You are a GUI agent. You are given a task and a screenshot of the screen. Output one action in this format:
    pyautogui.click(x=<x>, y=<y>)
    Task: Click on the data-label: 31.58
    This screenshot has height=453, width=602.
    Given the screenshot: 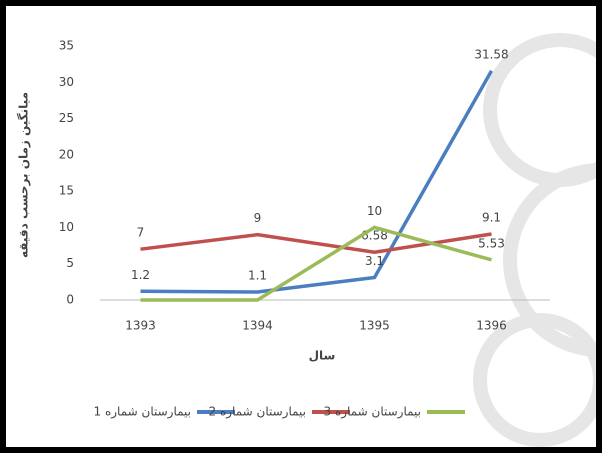 What is the action you would take?
    pyautogui.click(x=491, y=54)
    